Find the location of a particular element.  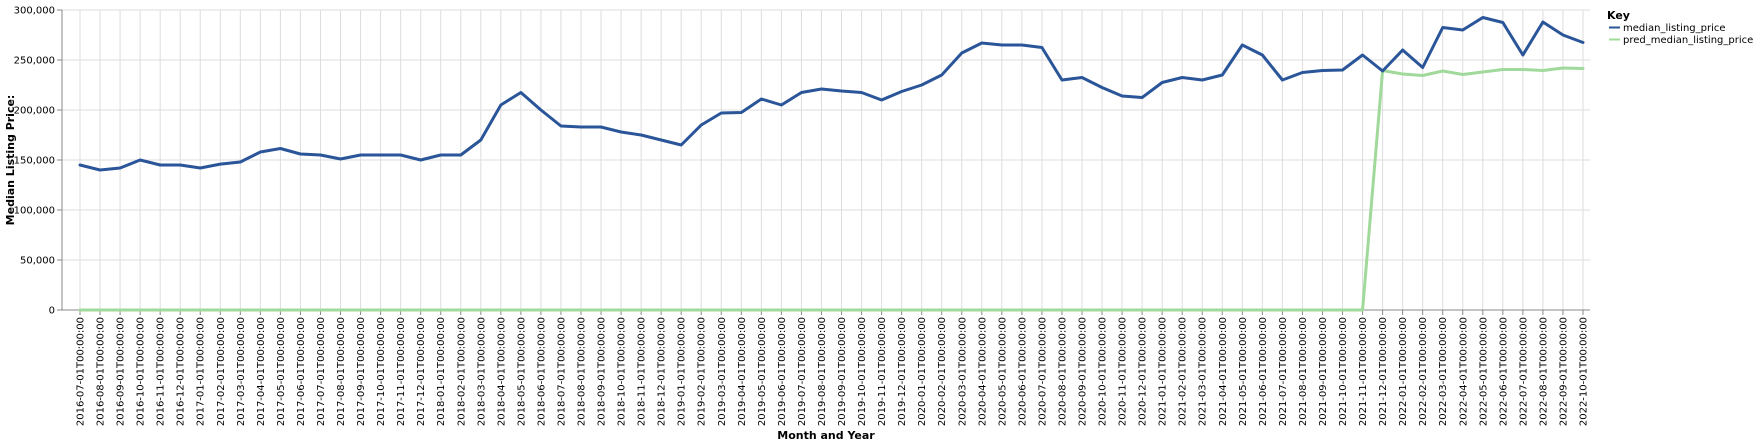

x-tick-label: 2020-02-01T00:00:00 is located at coordinates (942, 371).